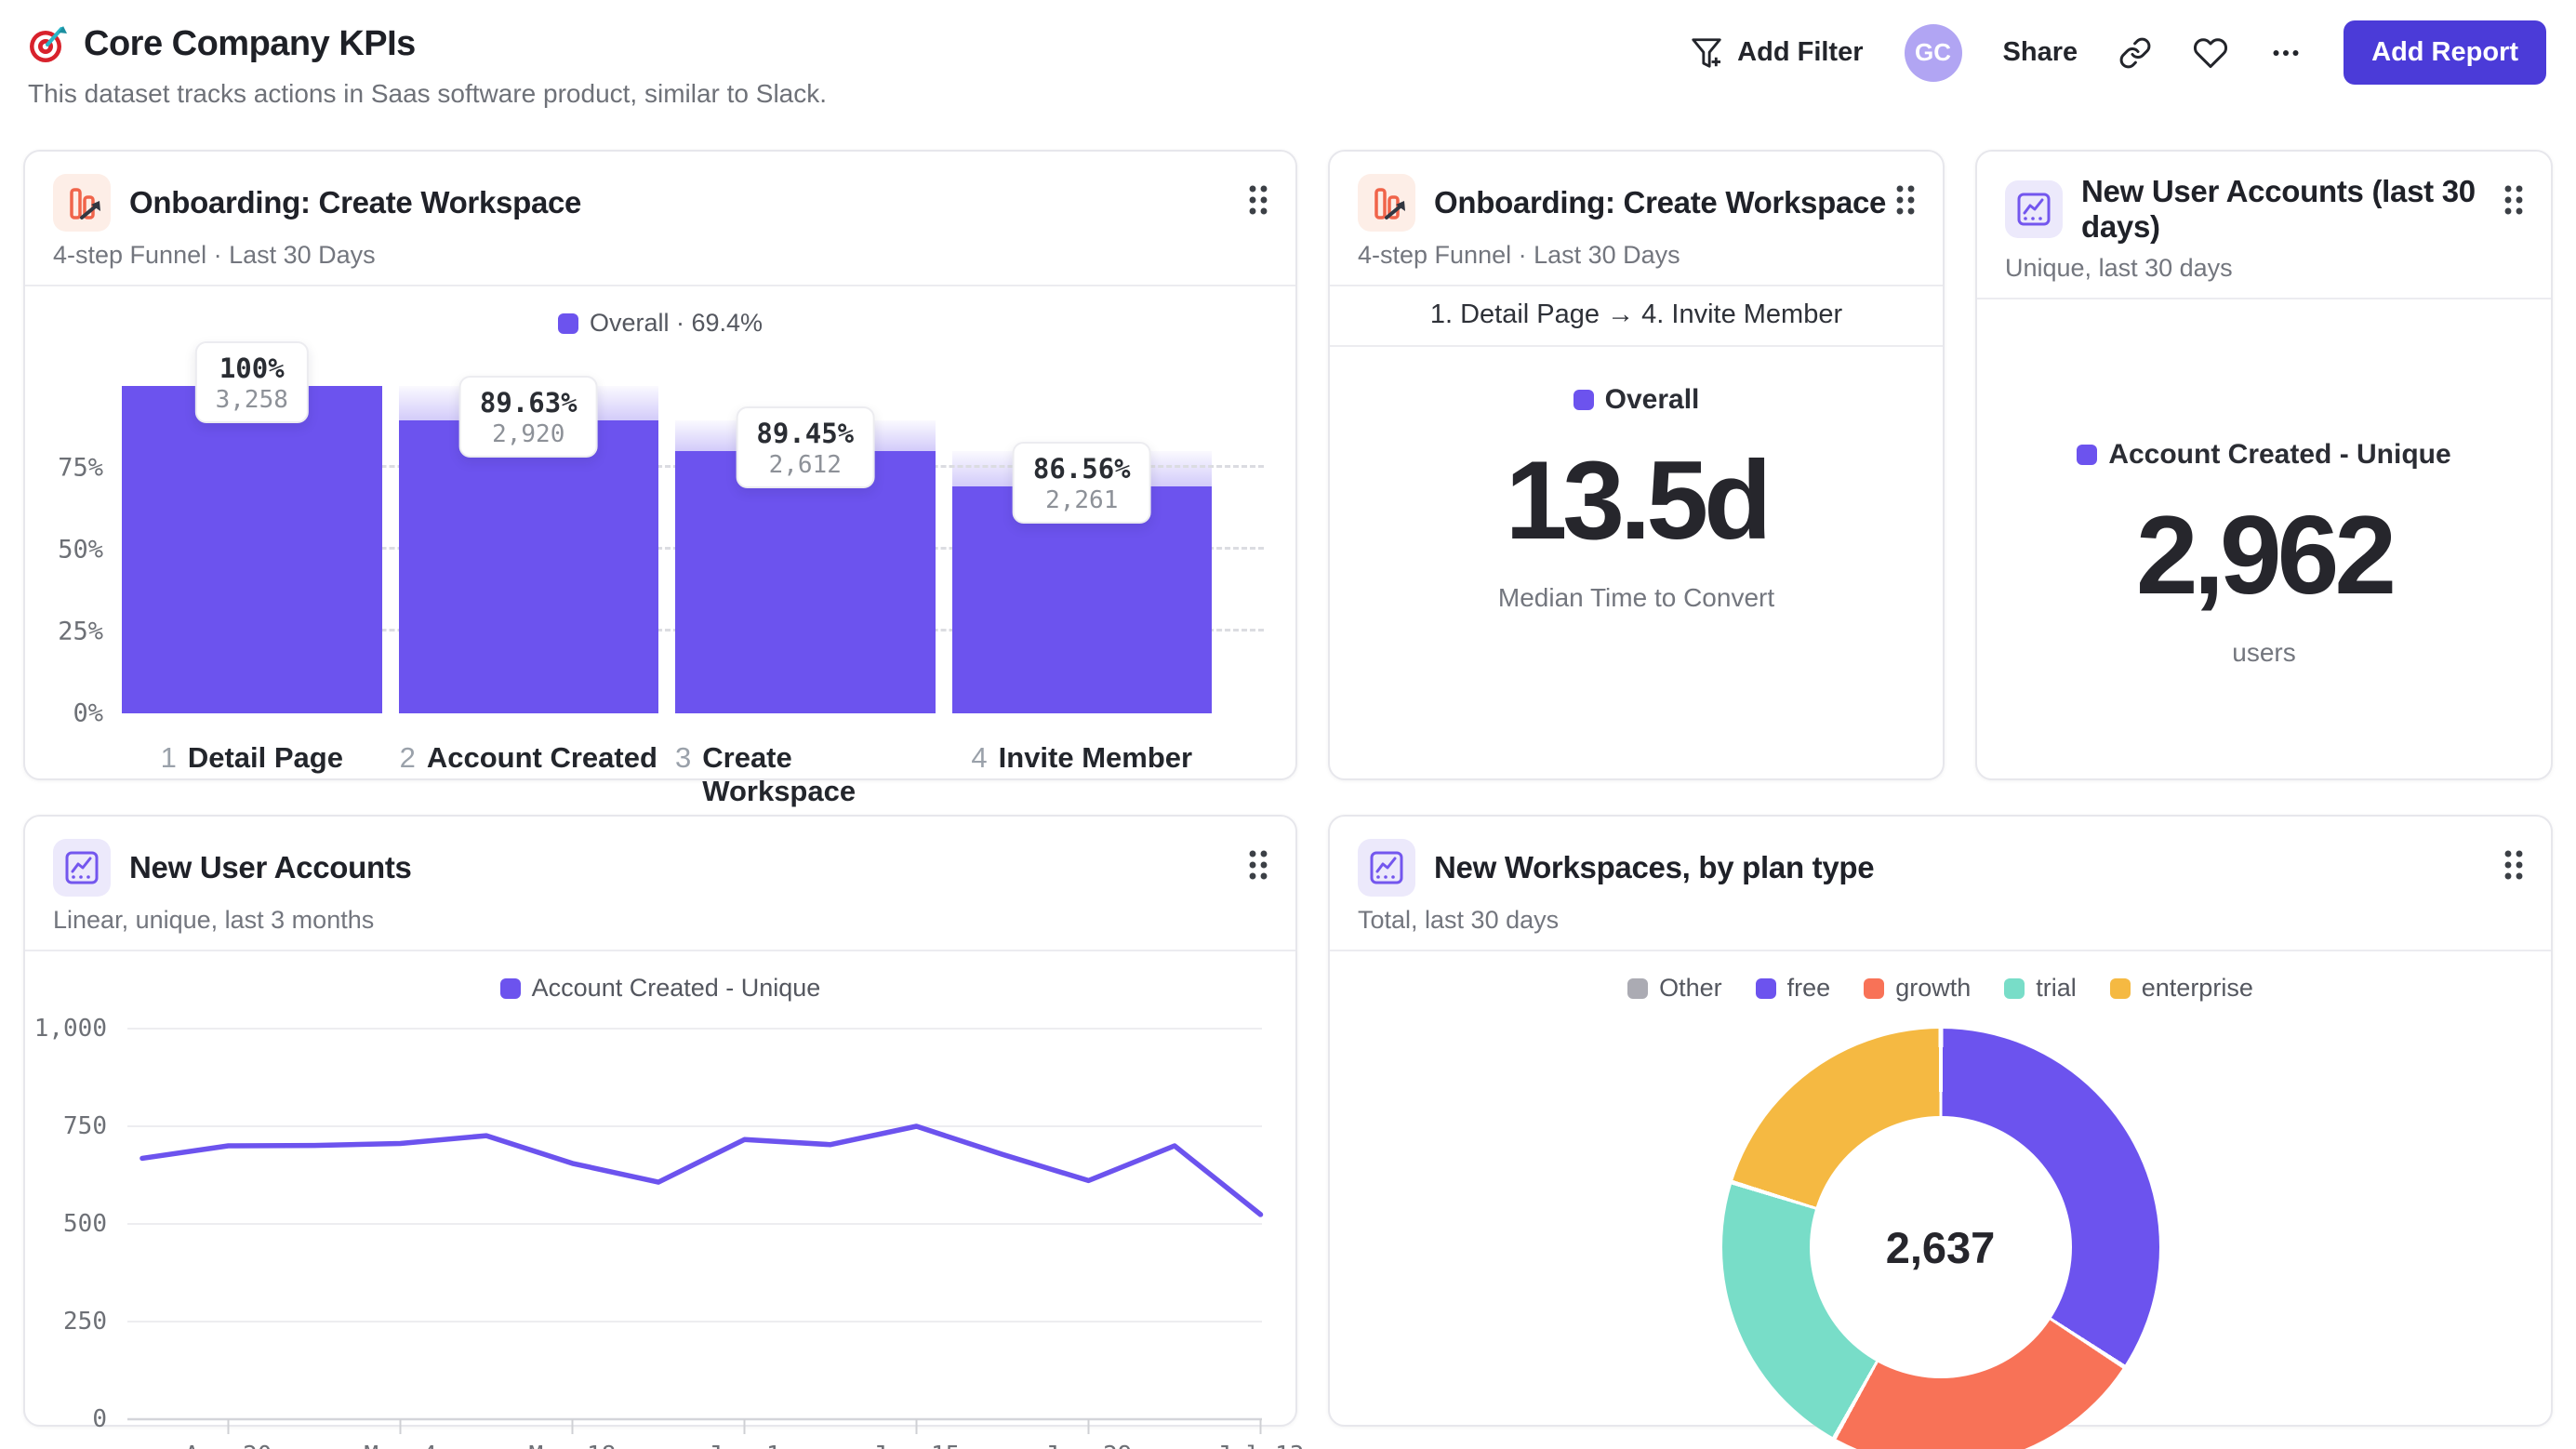 This screenshot has height=1449, width=2576. I want to click on legend-label: Overall, so click(1652, 399).